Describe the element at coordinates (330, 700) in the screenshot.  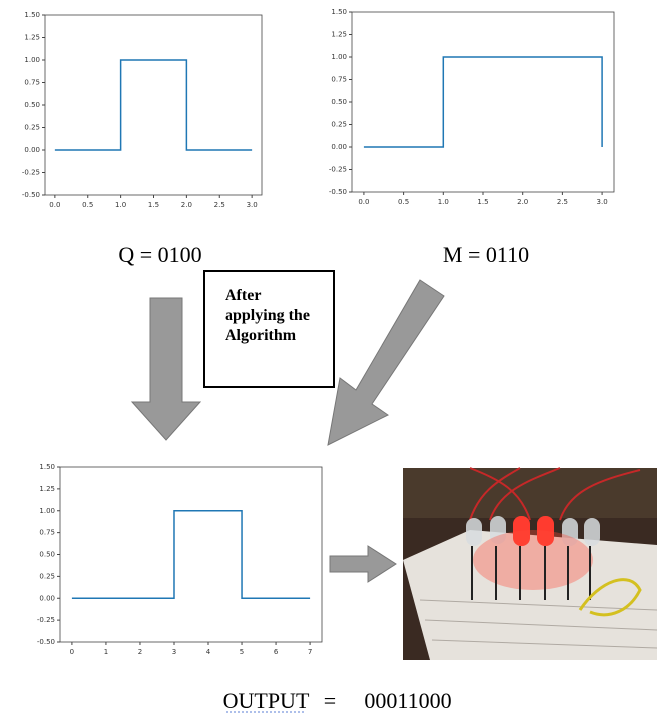
I see `output-sep: =` at that location.